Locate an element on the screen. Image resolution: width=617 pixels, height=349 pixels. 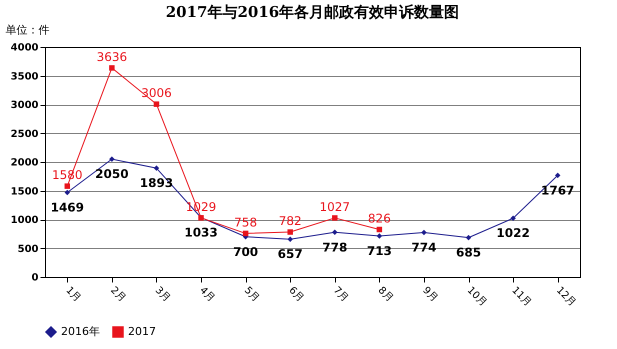
data-label: 685 is located at coordinates (469, 253).